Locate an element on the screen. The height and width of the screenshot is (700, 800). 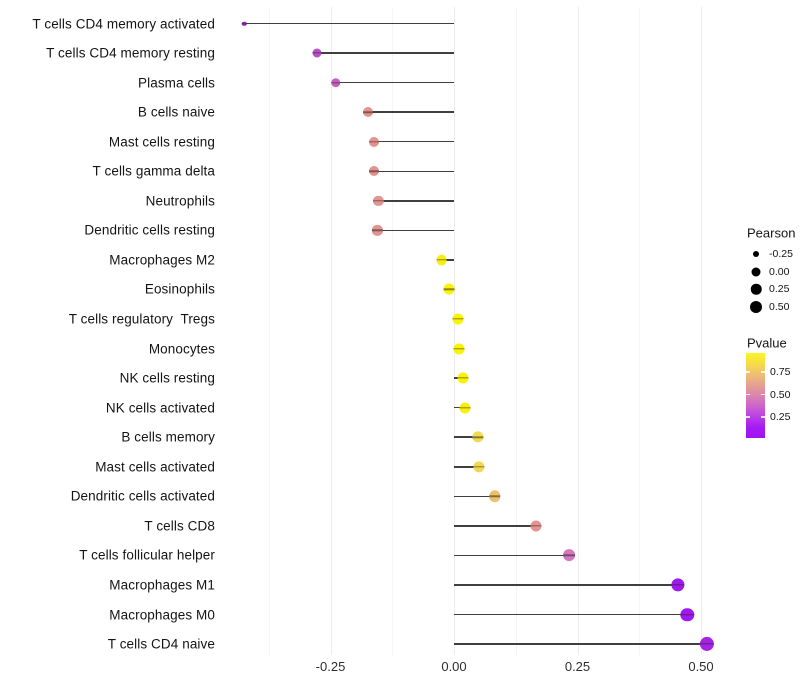
category-label: T cells CD4 memory activated is located at coordinates (123, 23).